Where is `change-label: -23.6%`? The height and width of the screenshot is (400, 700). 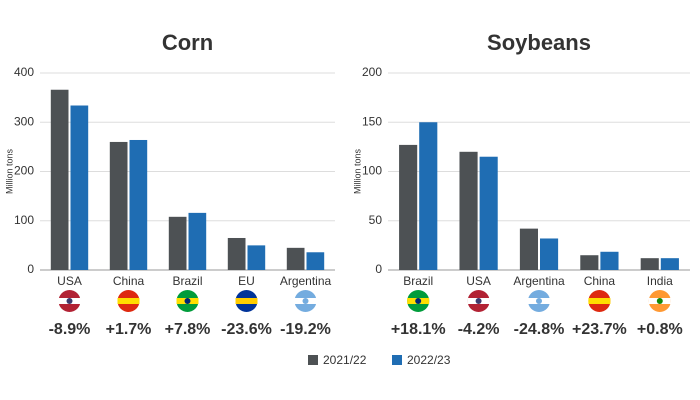 change-label: -23.6% is located at coordinates (246, 329).